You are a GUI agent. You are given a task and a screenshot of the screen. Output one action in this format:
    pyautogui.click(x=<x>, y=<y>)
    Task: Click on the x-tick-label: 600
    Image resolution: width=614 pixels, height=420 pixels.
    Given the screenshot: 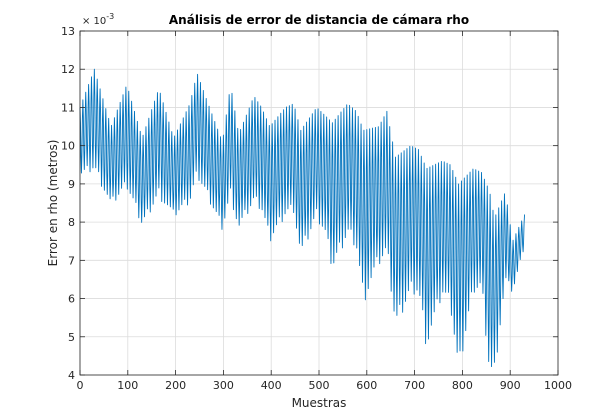 What is the action you would take?
    pyautogui.click(x=366, y=385)
    